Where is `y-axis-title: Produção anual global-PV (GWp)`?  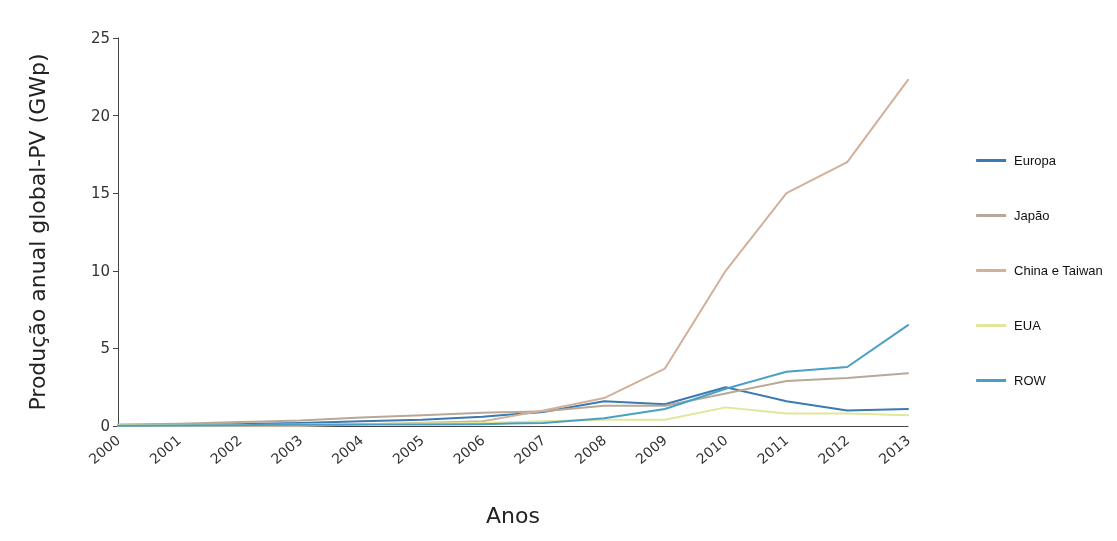 y-axis-title: Produção anual global-PV (GWp) is located at coordinates (37, 232).